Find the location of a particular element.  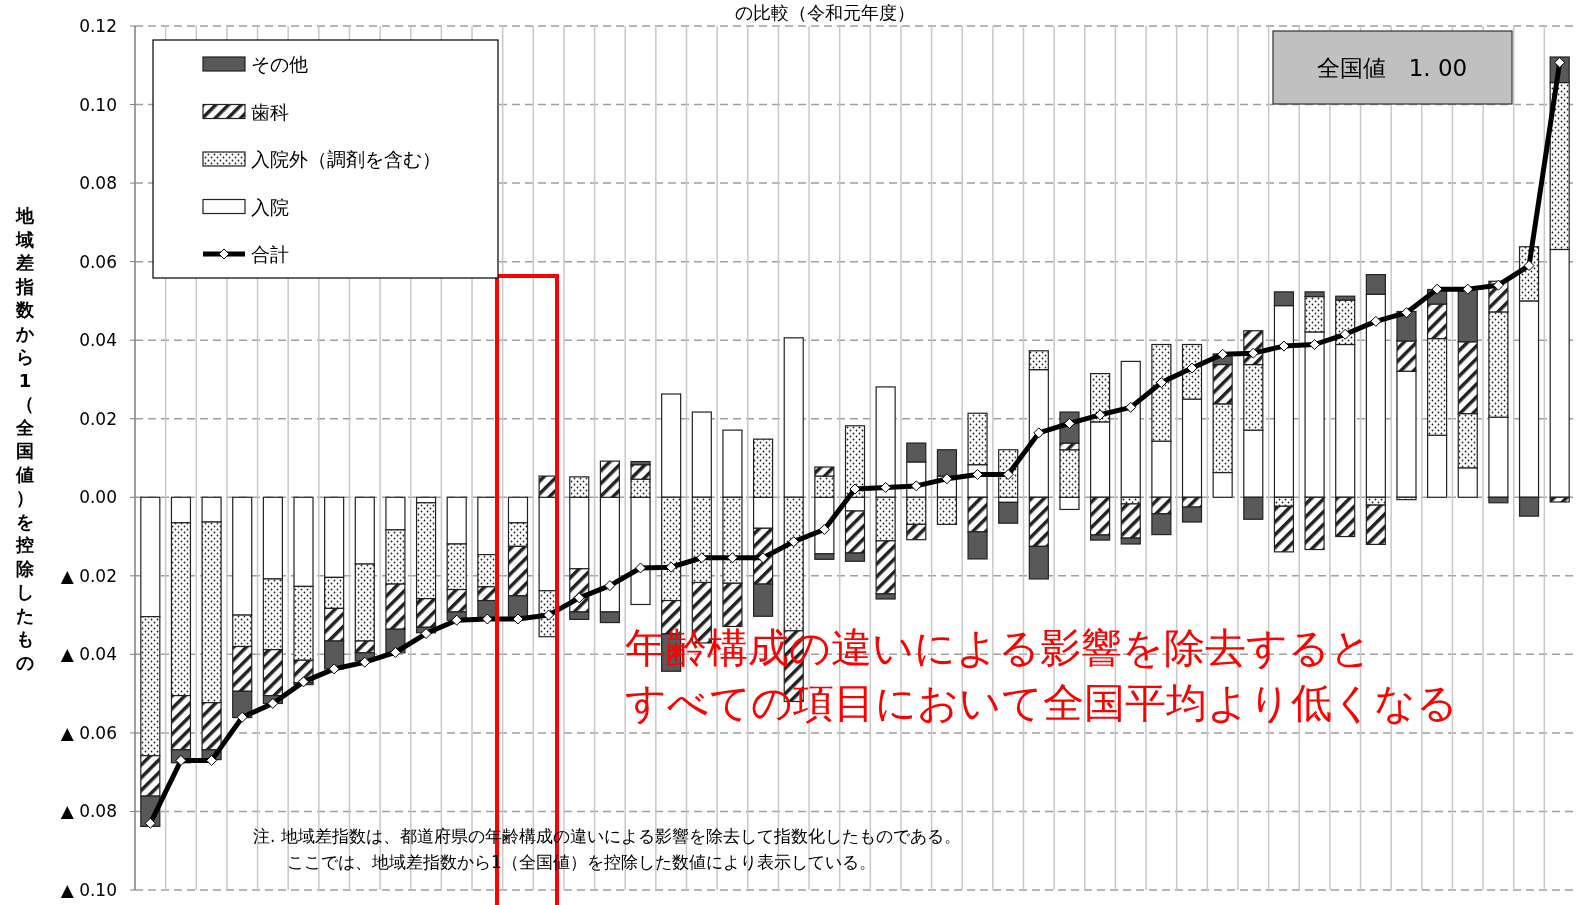

y-tick-label: ▲ 0.08 is located at coordinates (88, 811).